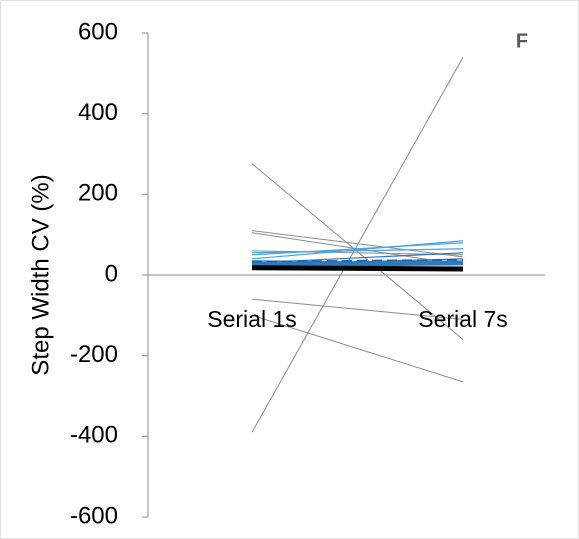 This screenshot has width=579, height=539. Describe the element at coordinates (94, 435) in the screenshot. I see `y-tick-label: -400` at that location.